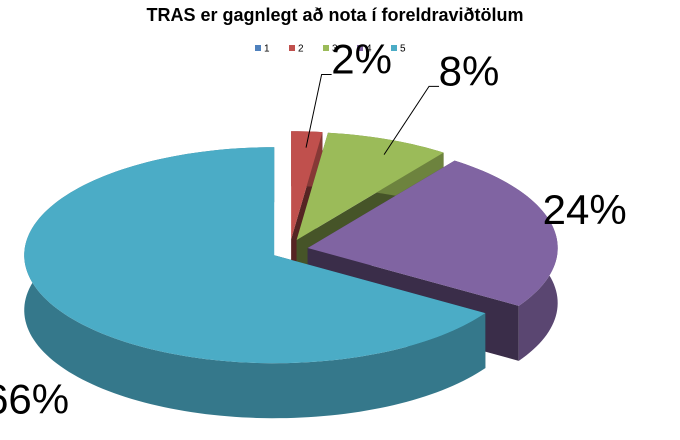  What do you see at coordinates (267, 49) in the screenshot?
I see `legend-label: 1` at bounding box center [267, 49].